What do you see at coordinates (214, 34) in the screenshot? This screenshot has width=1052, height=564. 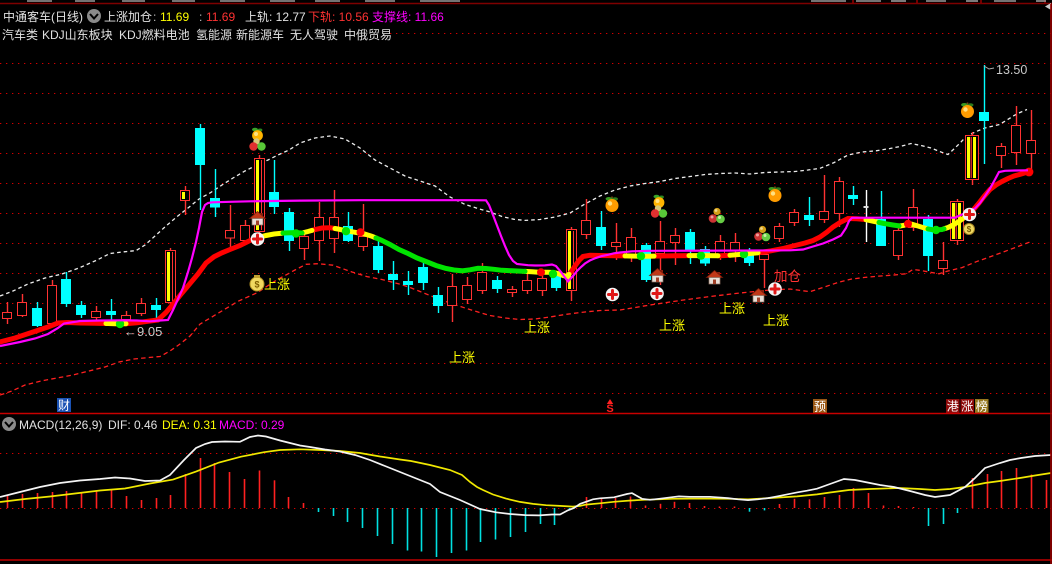 I see `svg-text: 氢能源` at bounding box center [214, 34].